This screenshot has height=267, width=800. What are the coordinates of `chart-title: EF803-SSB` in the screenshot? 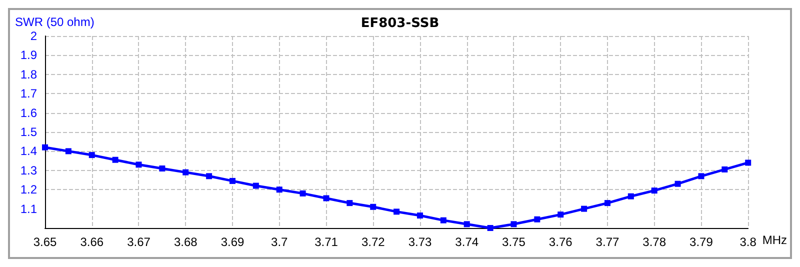 It's located at (400, 23).